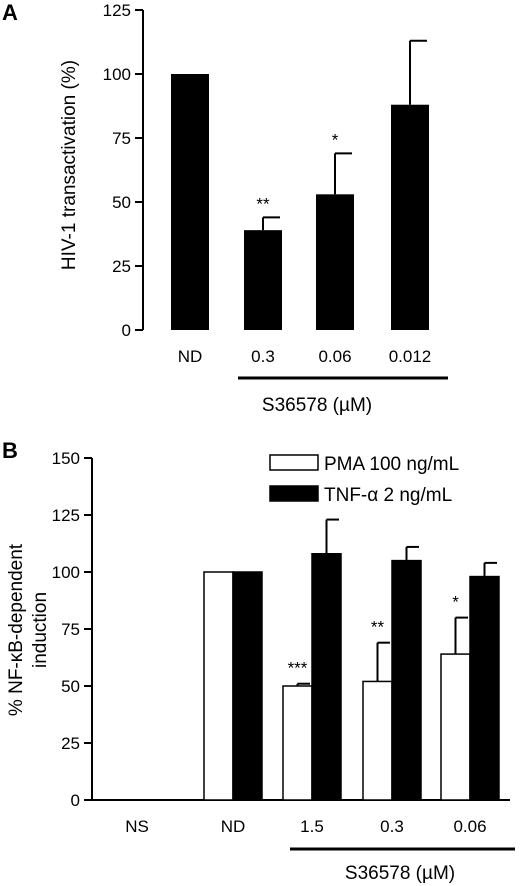  Describe the element at coordinates (121, 138) in the screenshot. I see `panel-a-y-tick-label: 75` at that location.